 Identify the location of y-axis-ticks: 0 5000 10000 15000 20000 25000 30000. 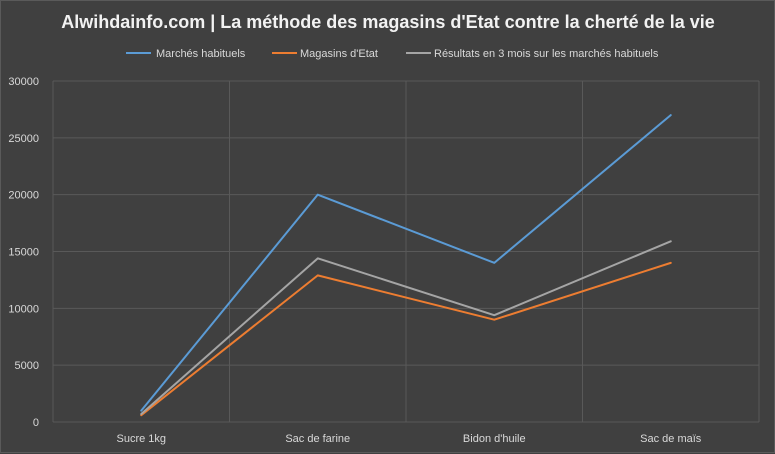
(23, 252).